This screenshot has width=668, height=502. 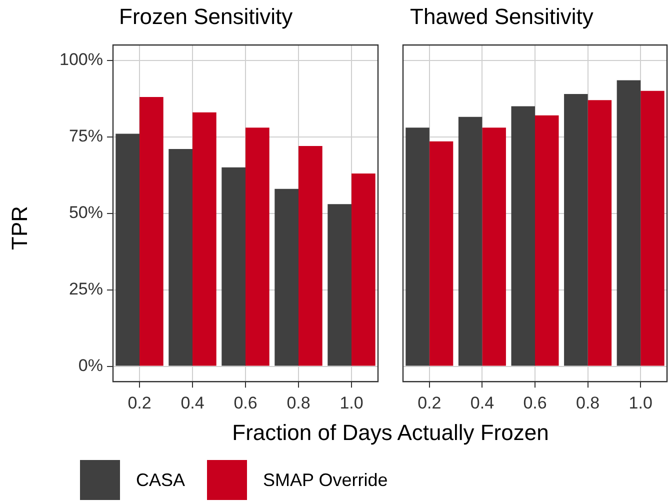 What do you see at coordinates (206, 17) in the screenshot?
I see `chart-title: Frozen Sensitivity` at bounding box center [206, 17].